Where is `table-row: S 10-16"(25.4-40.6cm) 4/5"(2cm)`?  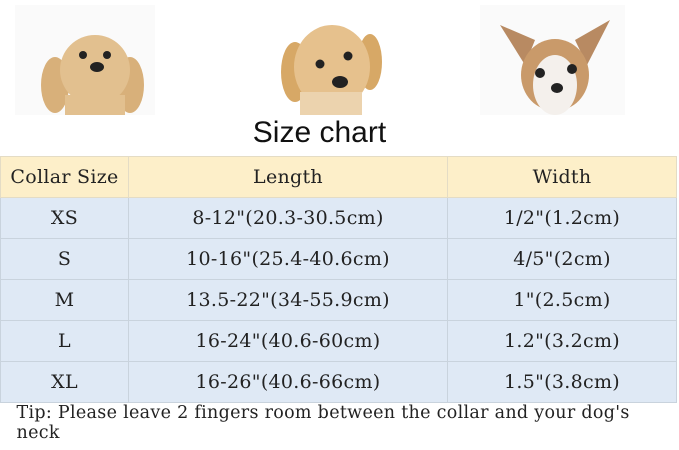
table-row: S 10-16"(25.4-40.6cm) 4/5"(2cm) is located at coordinates (338, 259).